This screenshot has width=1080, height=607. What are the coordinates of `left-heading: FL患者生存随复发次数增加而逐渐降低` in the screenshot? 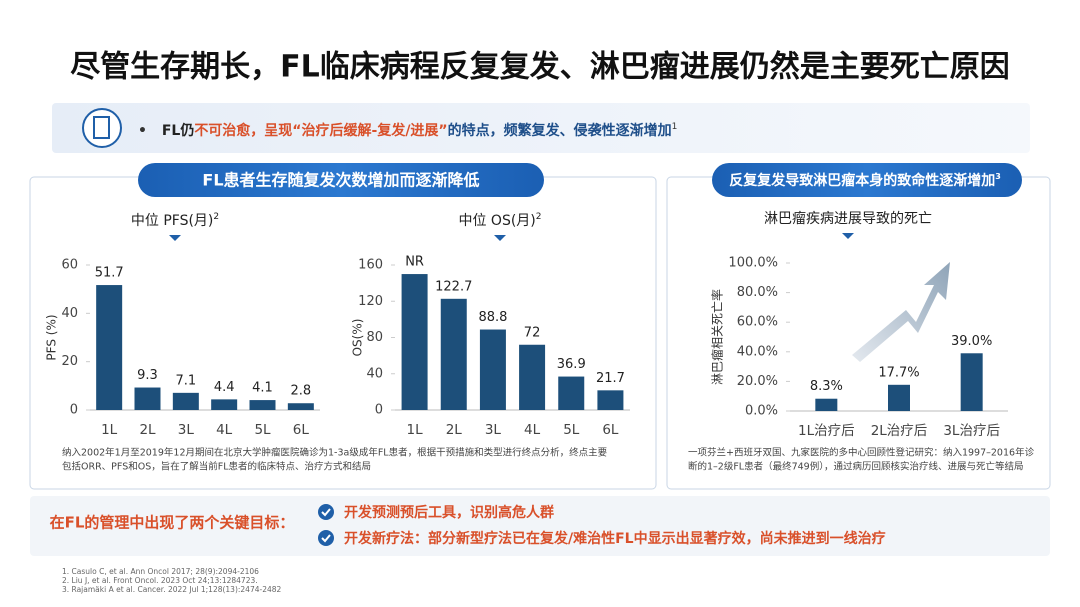 It's located at (340, 180).